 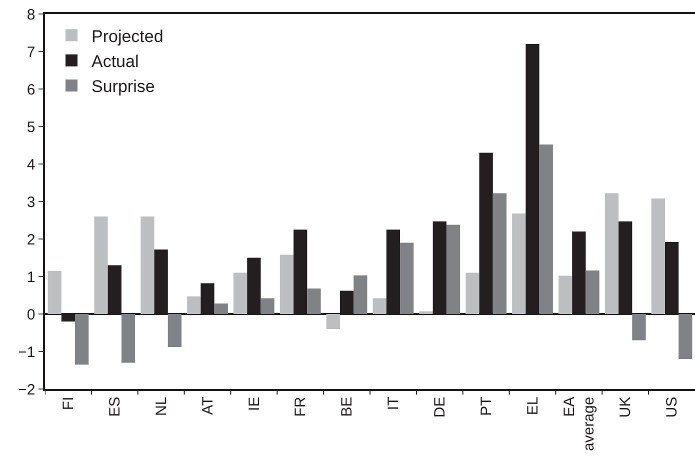 What do you see at coordinates (27, 352) in the screenshot?
I see `y-tick-label: −1` at bounding box center [27, 352].